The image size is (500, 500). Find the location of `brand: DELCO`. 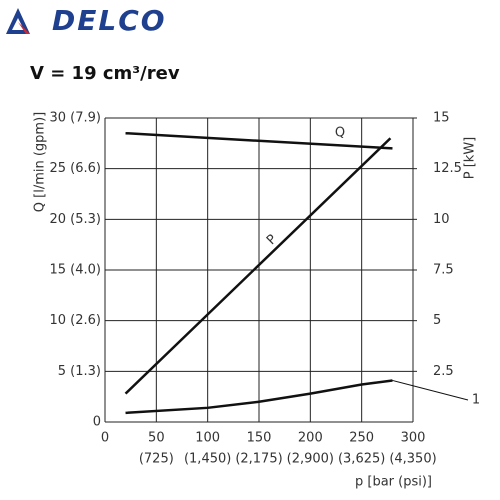

brand: DELCO is located at coordinates (109, 20).